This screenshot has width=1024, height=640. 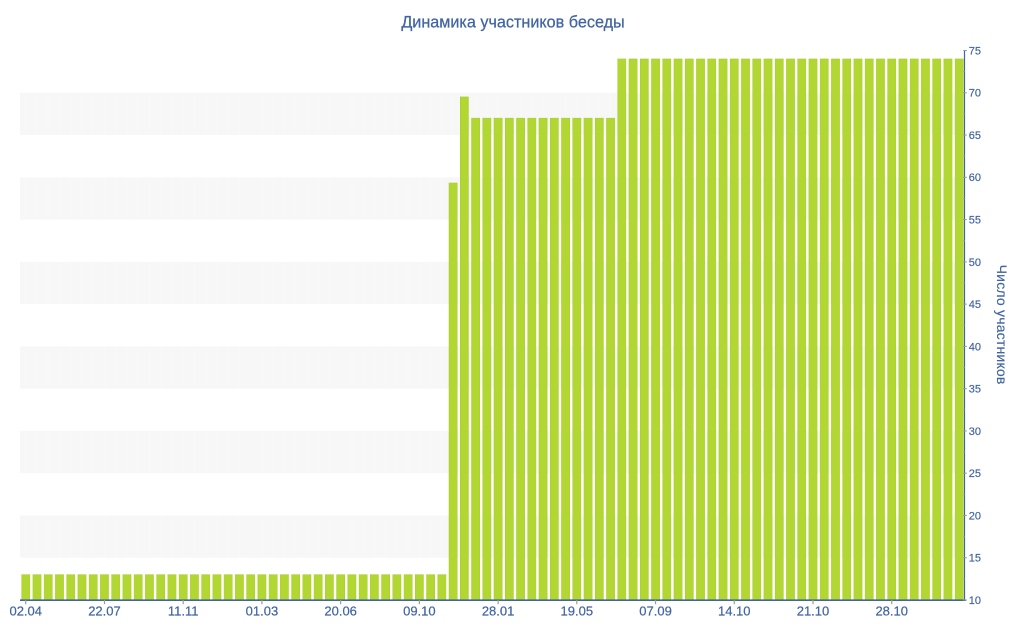 I want to click on svg-text: 50, so click(x=975, y=263).